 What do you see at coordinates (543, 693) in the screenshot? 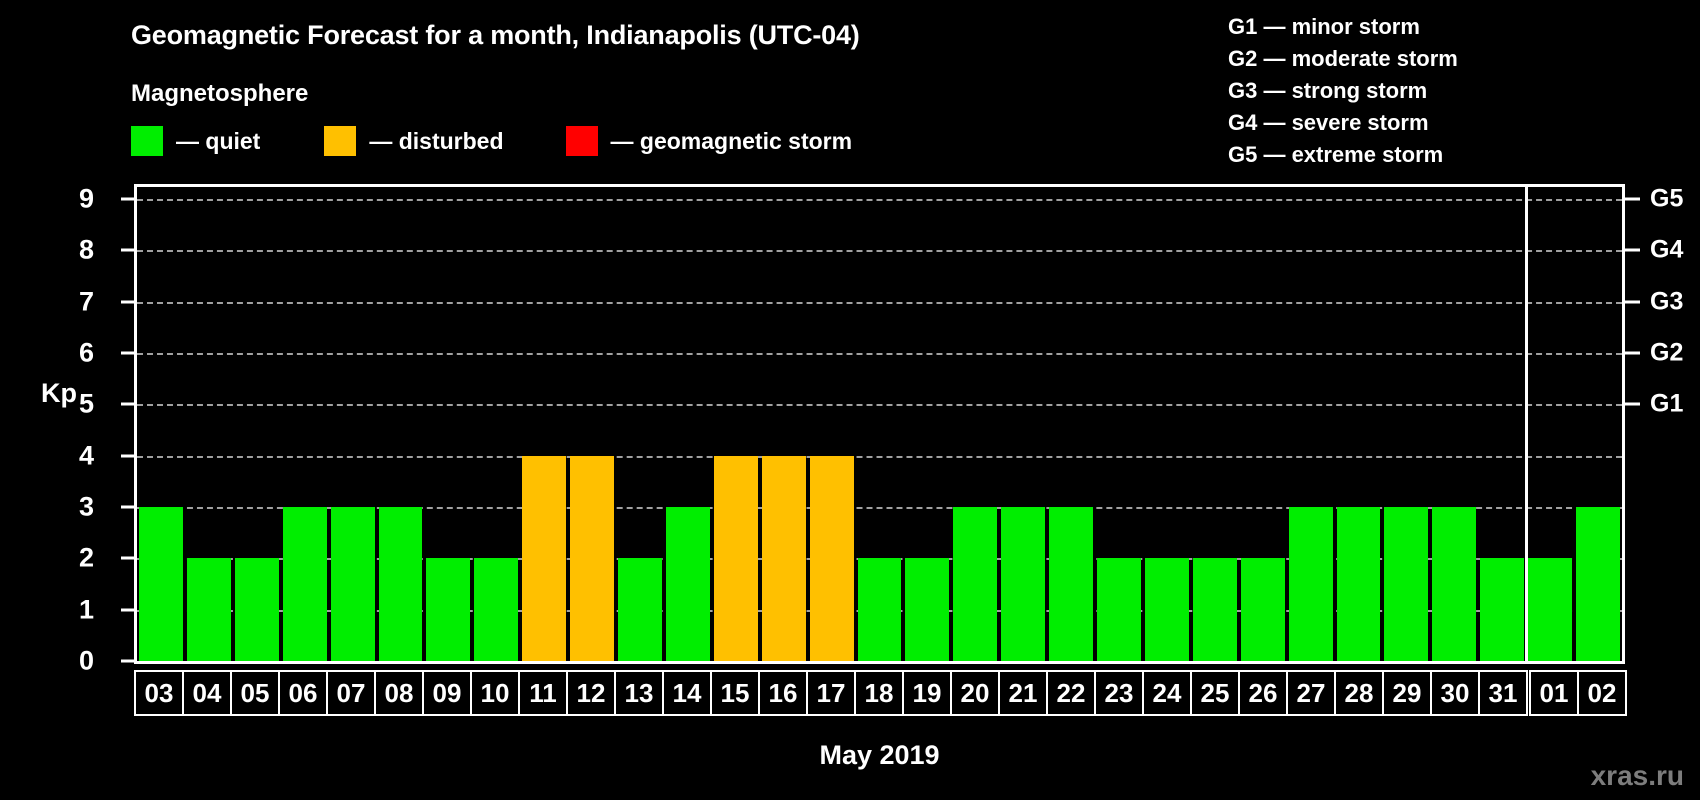
I see `date-cell-11: 11` at bounding box center [543, 693].